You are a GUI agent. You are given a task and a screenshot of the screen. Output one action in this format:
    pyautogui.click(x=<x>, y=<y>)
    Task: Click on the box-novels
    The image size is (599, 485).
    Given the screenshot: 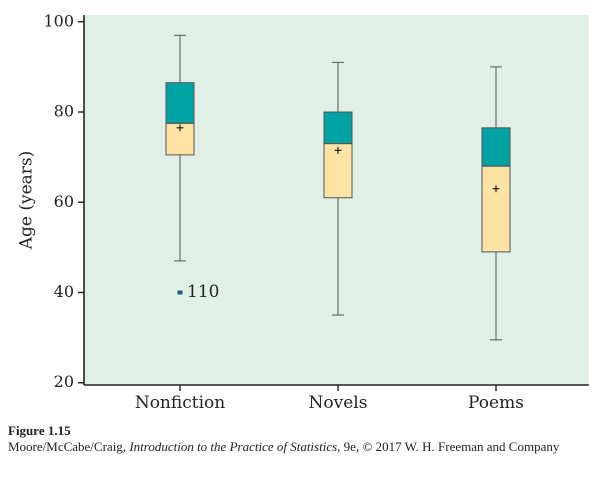 What is the action you would take?
    pyautogui.click(x=338, y=188)
    